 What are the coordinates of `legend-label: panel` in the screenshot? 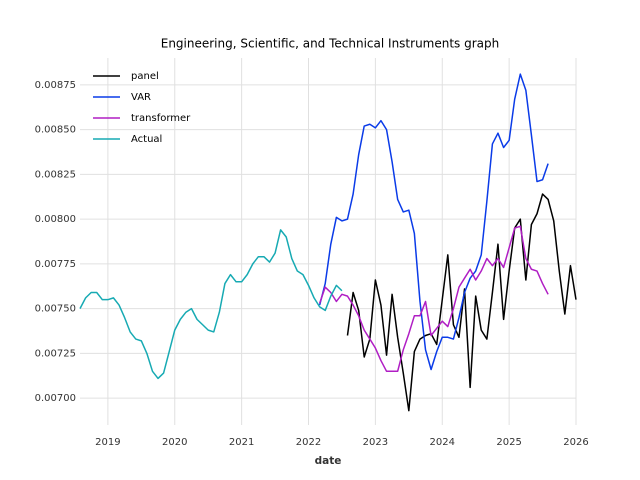 It's located at (145, 76).